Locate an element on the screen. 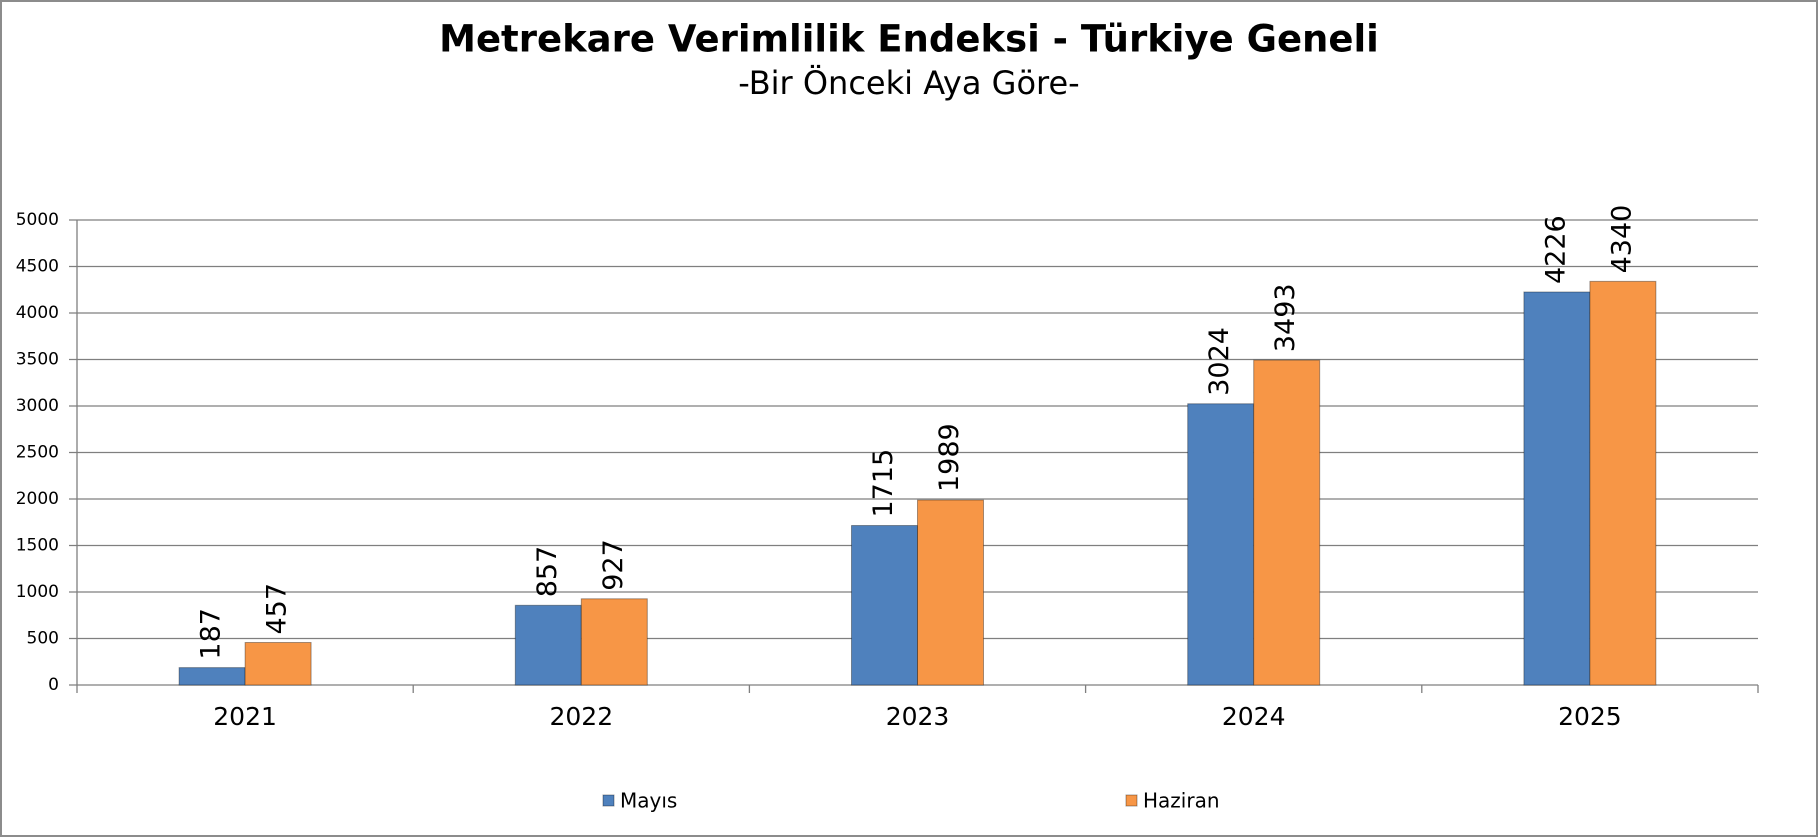 This screenshot has height=837, width=1818. y-tick-label: 1000 is located at coordinates (37, 592).